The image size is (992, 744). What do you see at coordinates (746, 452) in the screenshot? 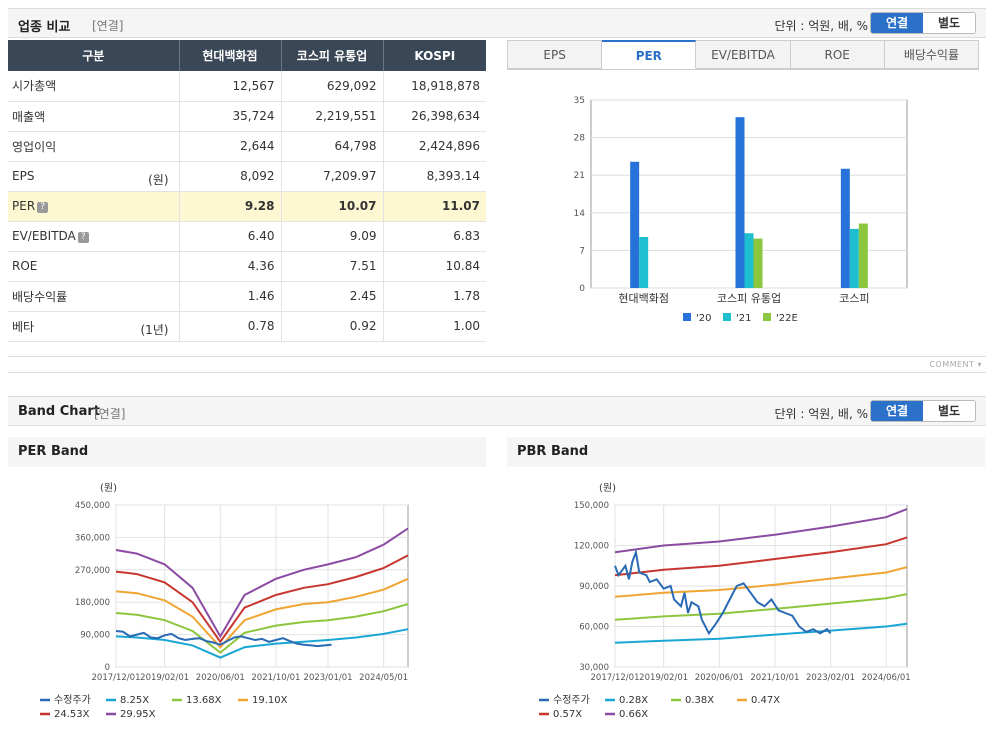
I see `pbr-band-title: PBR Band` at bounding box center [746, 452].